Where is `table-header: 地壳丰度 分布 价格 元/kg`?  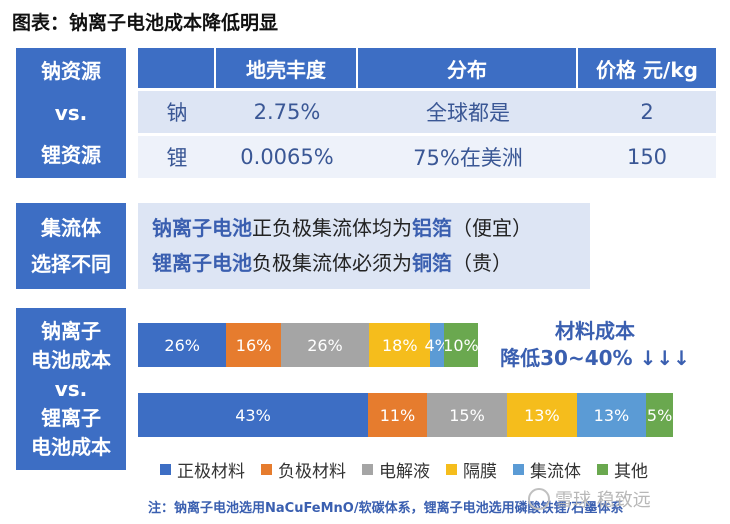
table-header: 地壳丰度 分布 价格 元/kg is located at coordinates (427, 68).